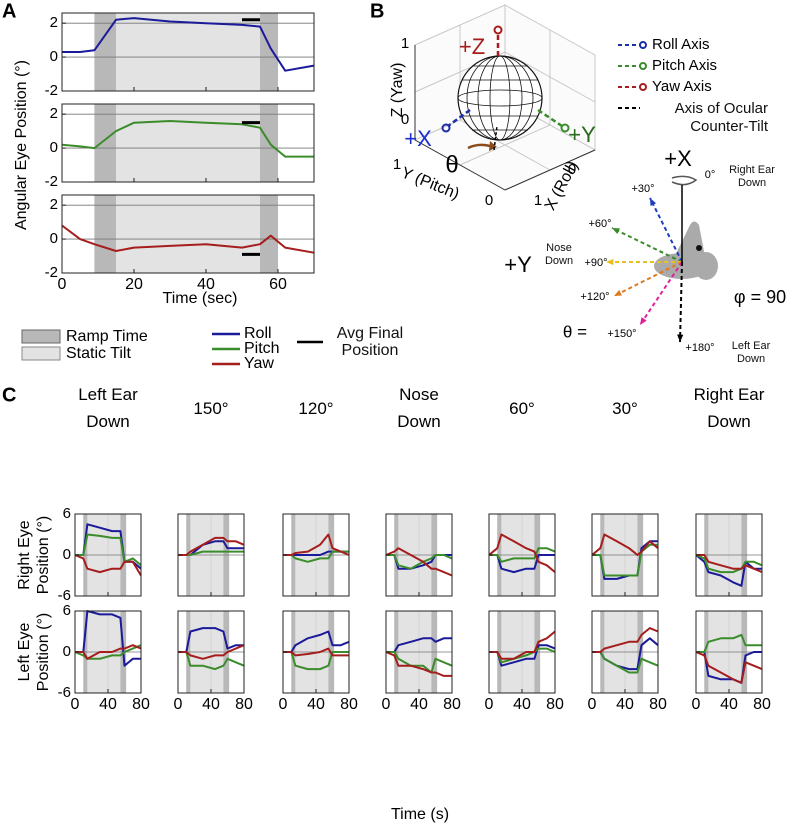 This screenshot has height=831, width=795. I want to click on yaw-axis-end, so click(498, 30).